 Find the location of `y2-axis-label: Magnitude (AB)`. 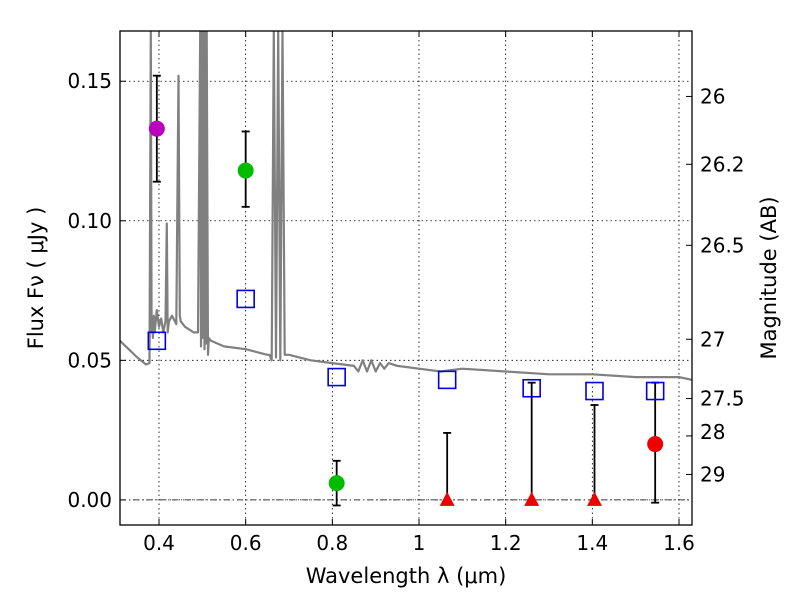

y2-axis-label: Magnitude (AB) is located at coordinates (769, 277).